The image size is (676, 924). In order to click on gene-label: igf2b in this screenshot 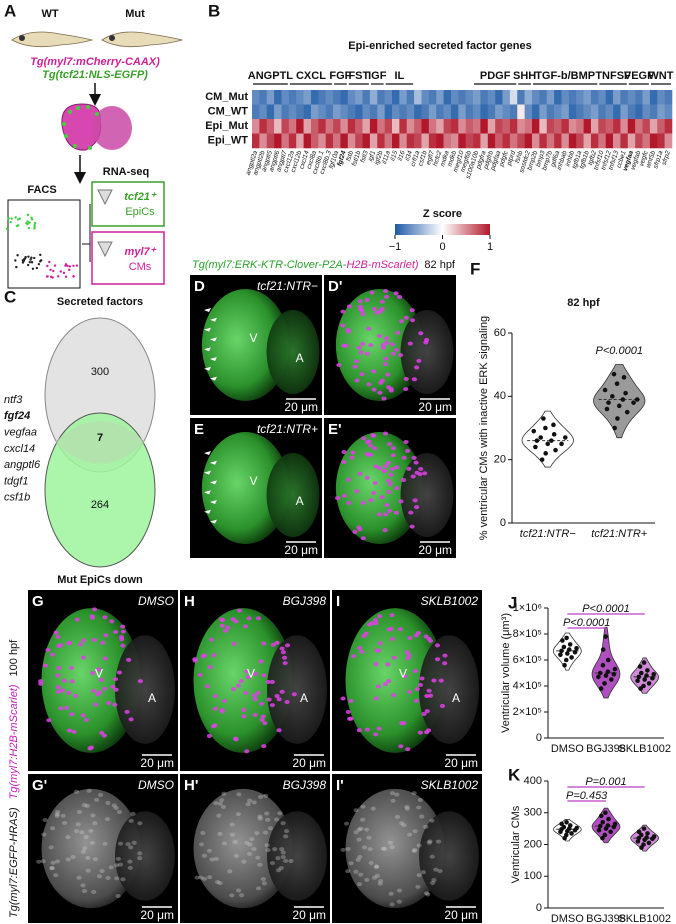, I will do `click(378, 158)`.